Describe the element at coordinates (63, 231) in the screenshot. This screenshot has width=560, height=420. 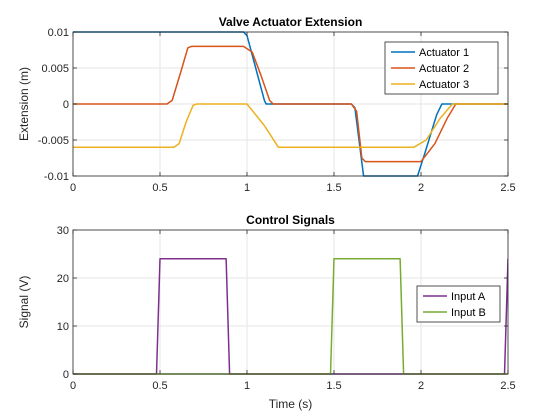
I see `y-tick-label: 30` at that location.